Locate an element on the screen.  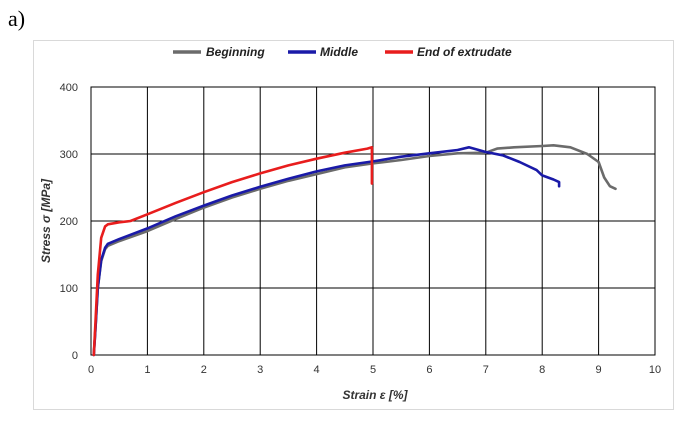
y-tick-label: 300 is located at coordinates (69, 155).